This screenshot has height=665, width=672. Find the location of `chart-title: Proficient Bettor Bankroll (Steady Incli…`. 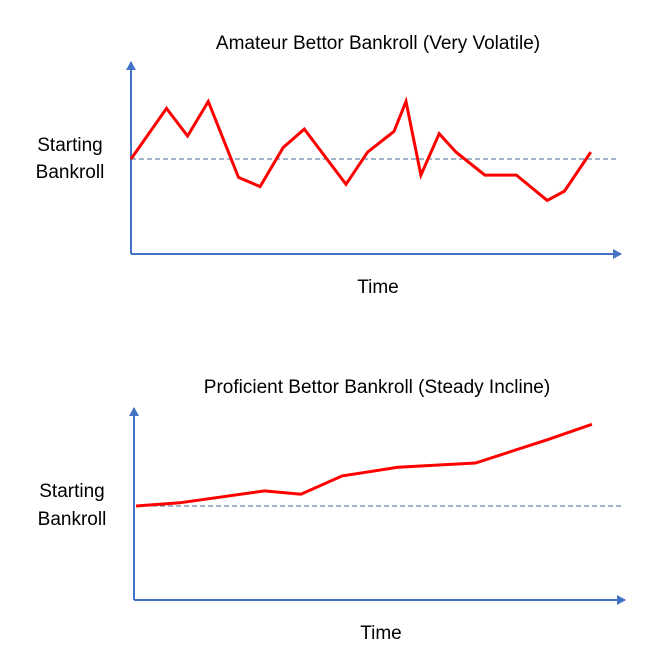

chart-title: Proficient Bettor Bankroll (Steady Incli… is located at coordinates (377, 387).